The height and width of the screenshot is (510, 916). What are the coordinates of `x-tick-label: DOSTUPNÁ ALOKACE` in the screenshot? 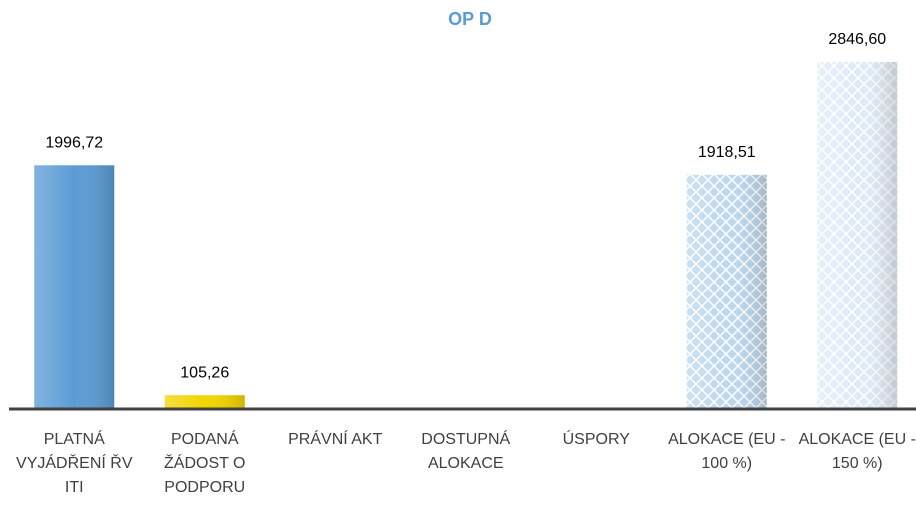 It's located at (466, 451).